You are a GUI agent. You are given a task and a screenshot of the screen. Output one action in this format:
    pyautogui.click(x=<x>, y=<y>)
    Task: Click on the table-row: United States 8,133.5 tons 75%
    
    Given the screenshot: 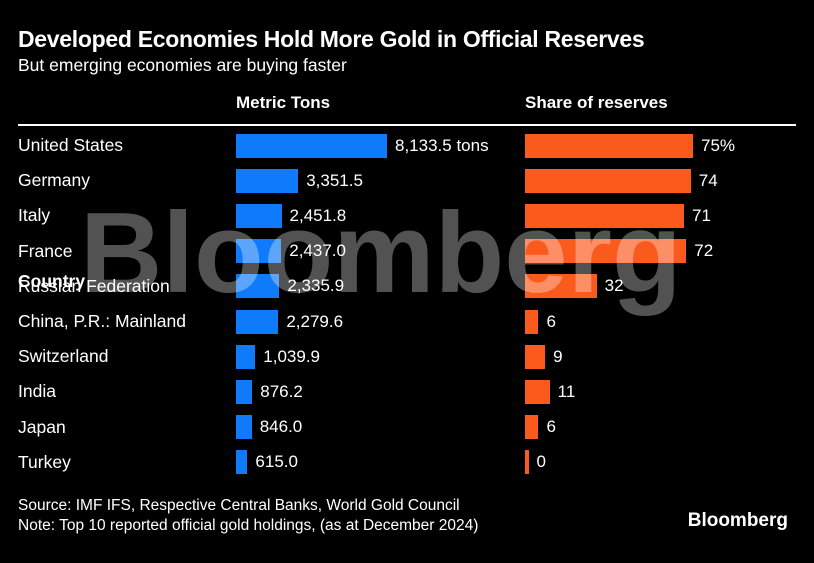 What is the action you would take?
    pyautogui.click(x=407, y=145)
    